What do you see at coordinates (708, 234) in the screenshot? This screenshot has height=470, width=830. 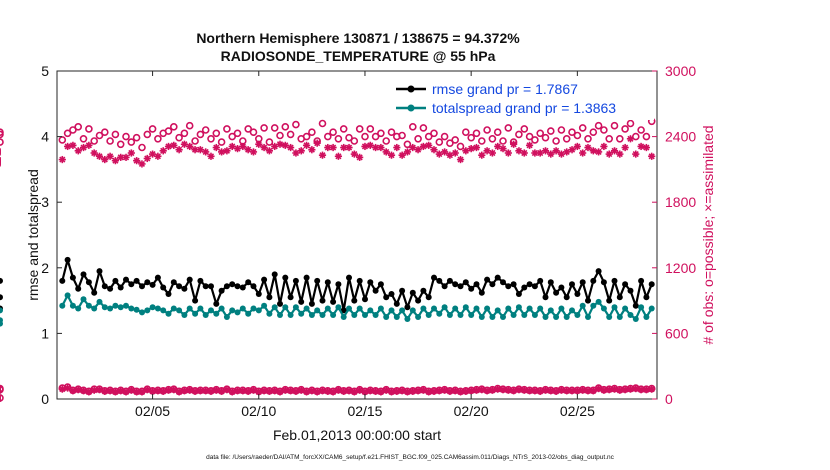 I see `y-axis-label-right: # of obs: o=possible; ×=assimilated` at bounding box center [708, 234].